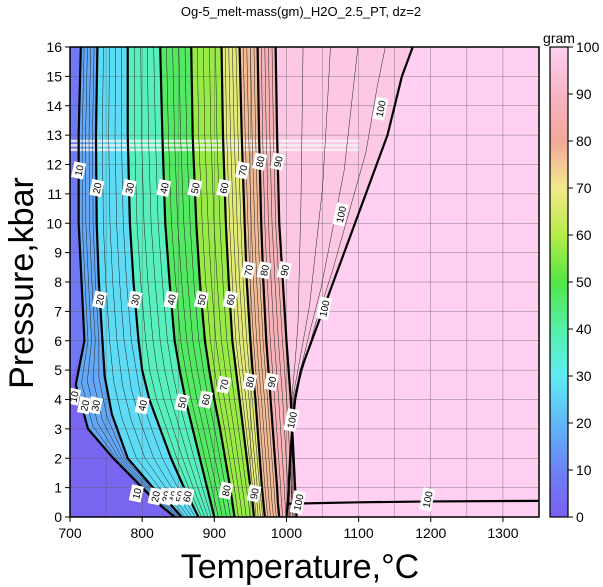  I want to click on x-tick-label: 800, so click(142, 533).